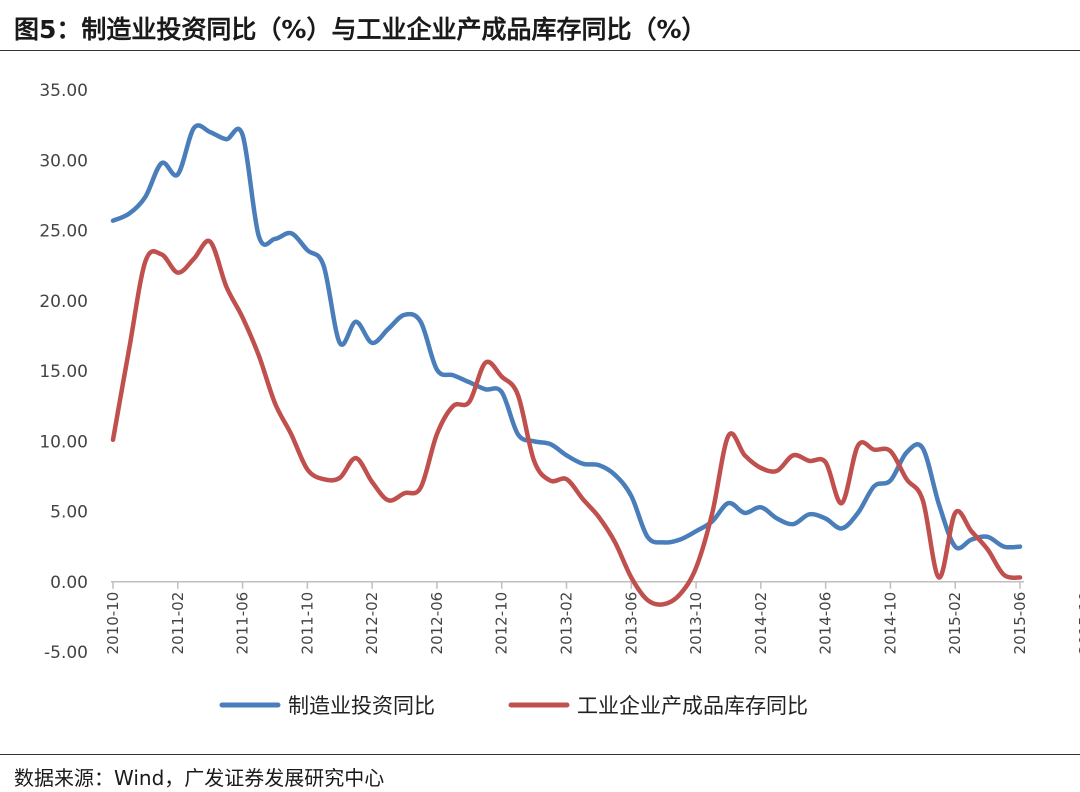 The width and height of the screenshot is (1080, 792). I want to click on x-tick-label: 2014-06, so click(826, 623).